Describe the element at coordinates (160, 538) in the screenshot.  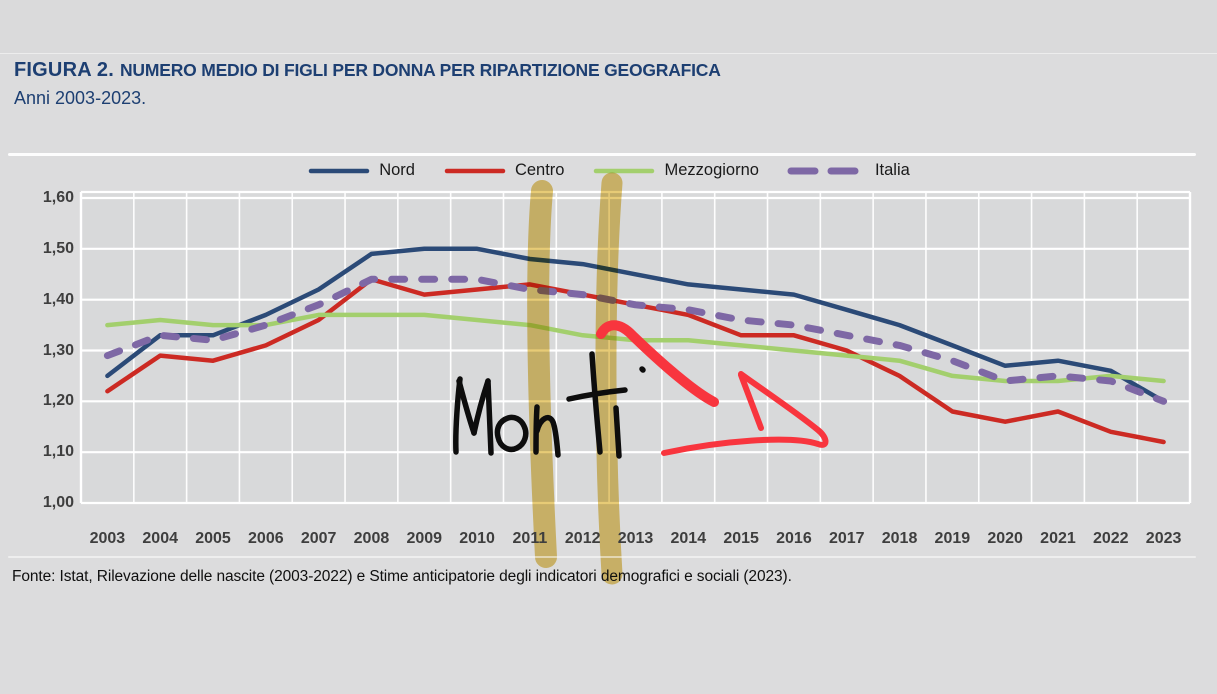
I see `x-axis-label: 2004` at that location.